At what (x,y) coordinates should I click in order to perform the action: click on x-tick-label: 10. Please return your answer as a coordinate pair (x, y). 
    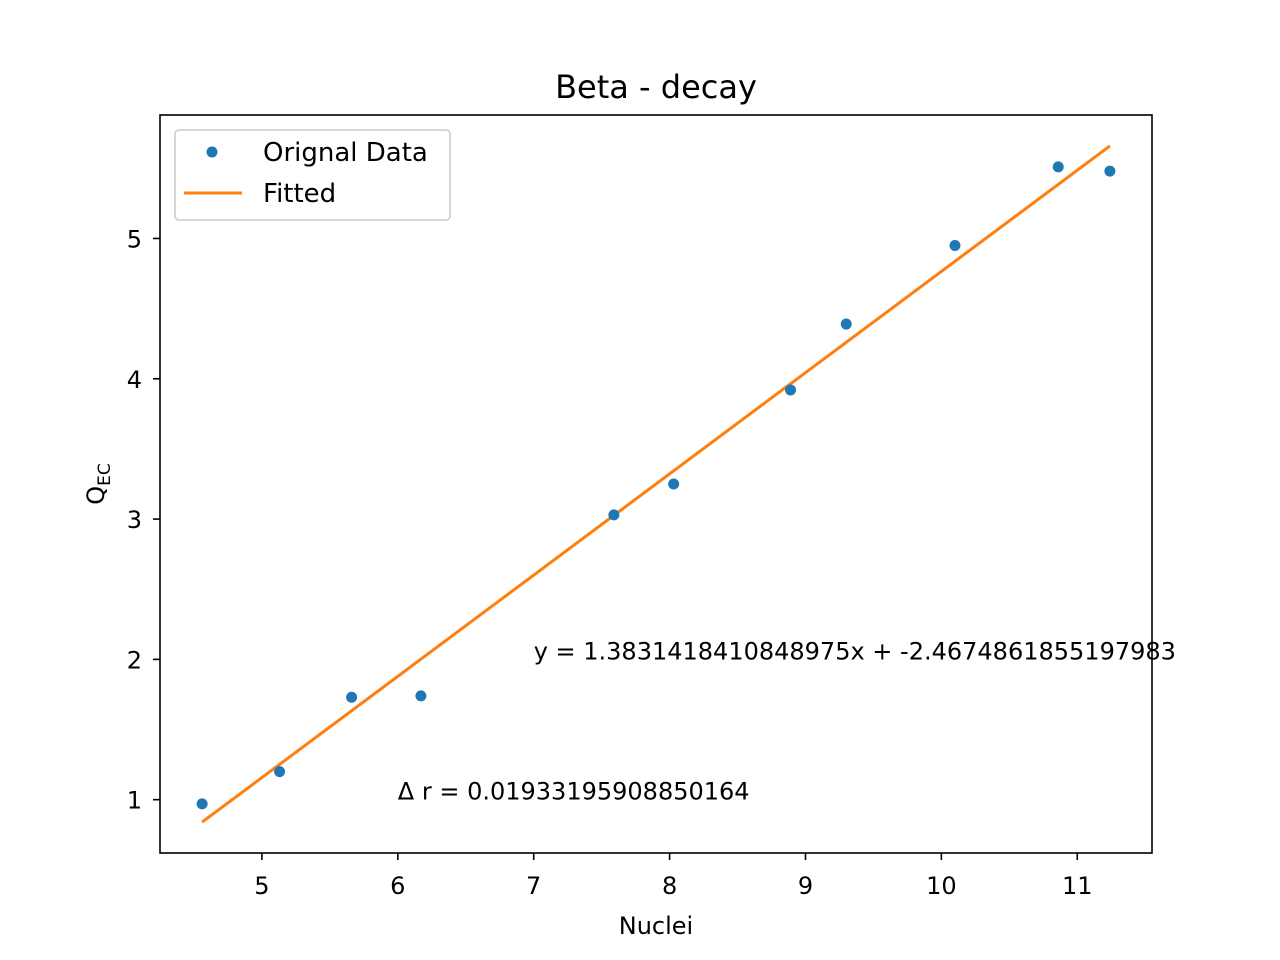
    Looking at the image, I should click on (941, 886).